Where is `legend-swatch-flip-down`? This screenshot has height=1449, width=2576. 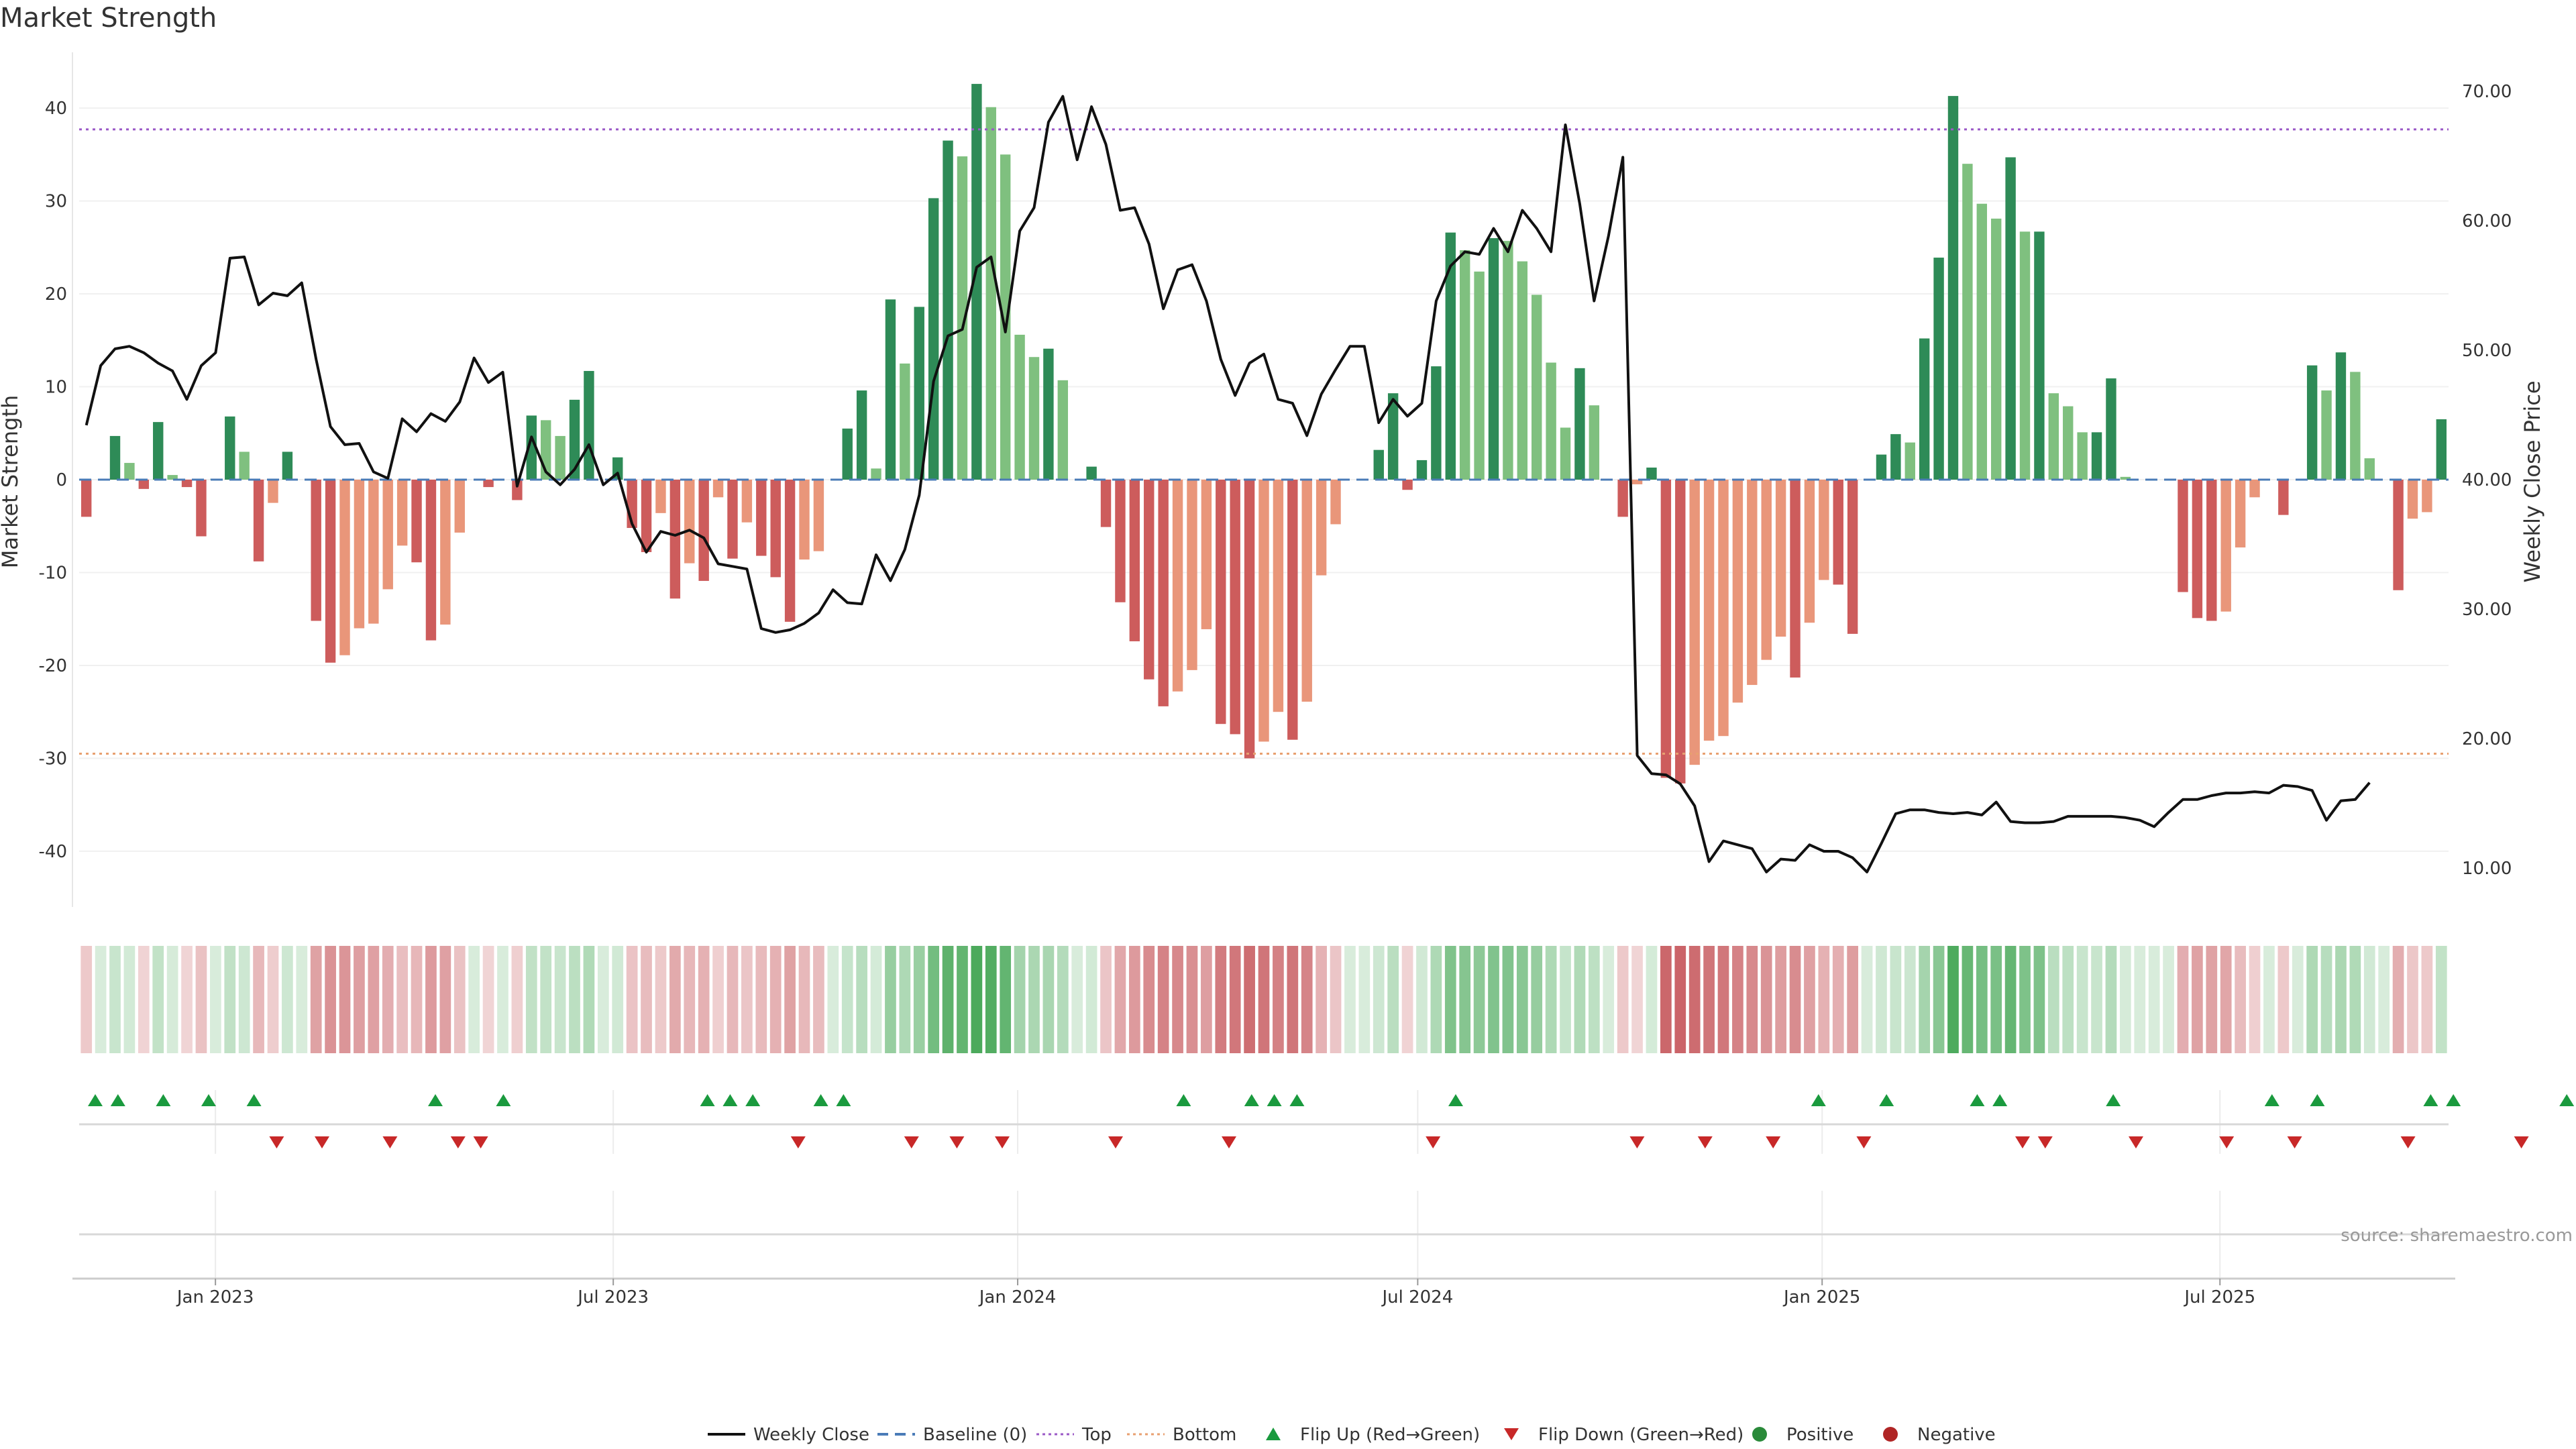
legend-swatch-flip-down is located at coordinates (1511, 1434).